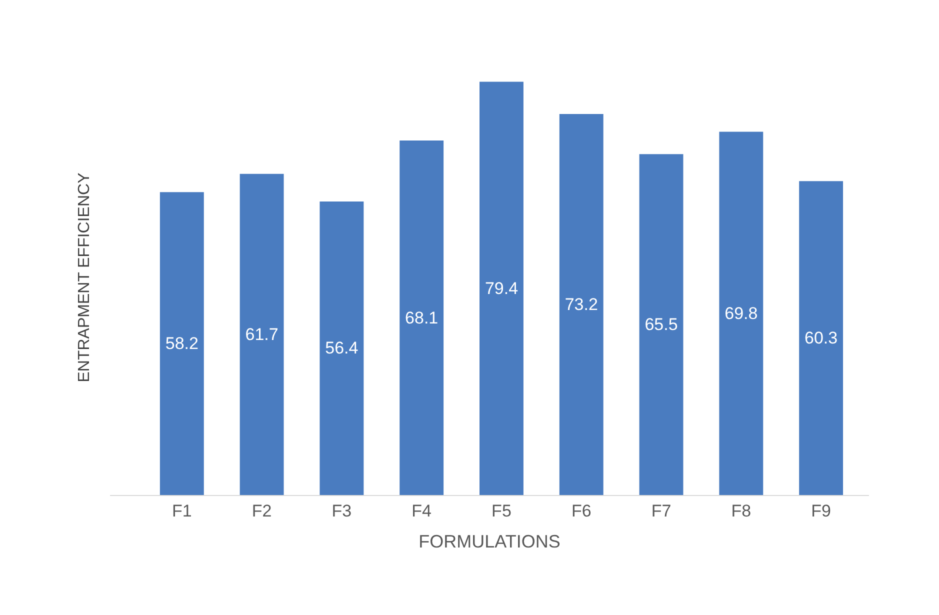  I want to click on x-tick-label: F1, so click(182, 510).